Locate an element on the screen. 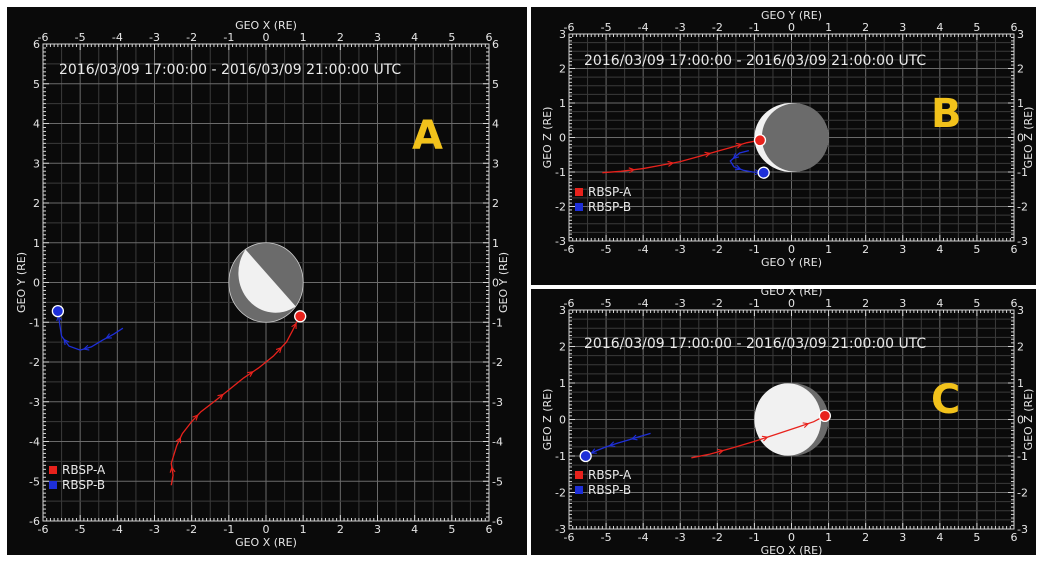  y-tick-label-right: -3 is located at coordinates (497, 402).